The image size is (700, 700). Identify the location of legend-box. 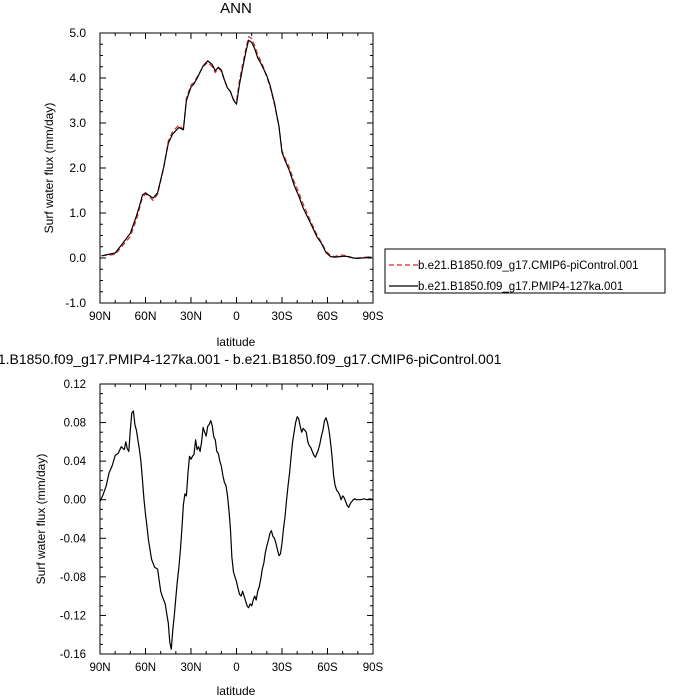
(525, 271).